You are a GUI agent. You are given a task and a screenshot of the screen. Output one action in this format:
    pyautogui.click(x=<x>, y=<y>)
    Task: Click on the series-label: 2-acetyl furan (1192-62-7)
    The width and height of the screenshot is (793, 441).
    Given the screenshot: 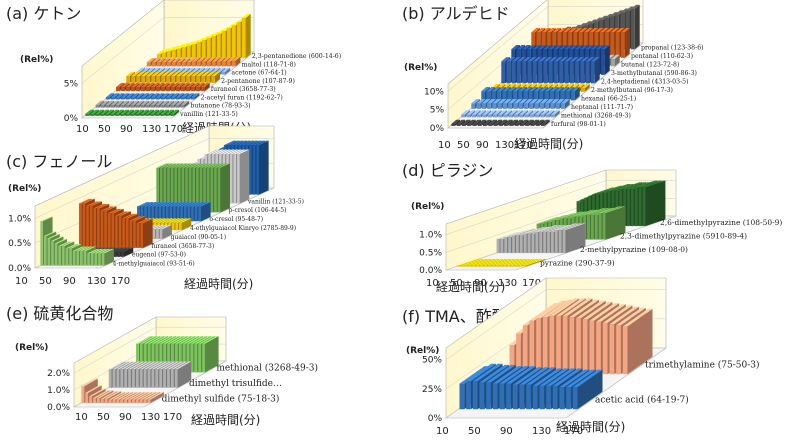 What is the action you would take?
    pyautogui.click(x=242, y=97)
    